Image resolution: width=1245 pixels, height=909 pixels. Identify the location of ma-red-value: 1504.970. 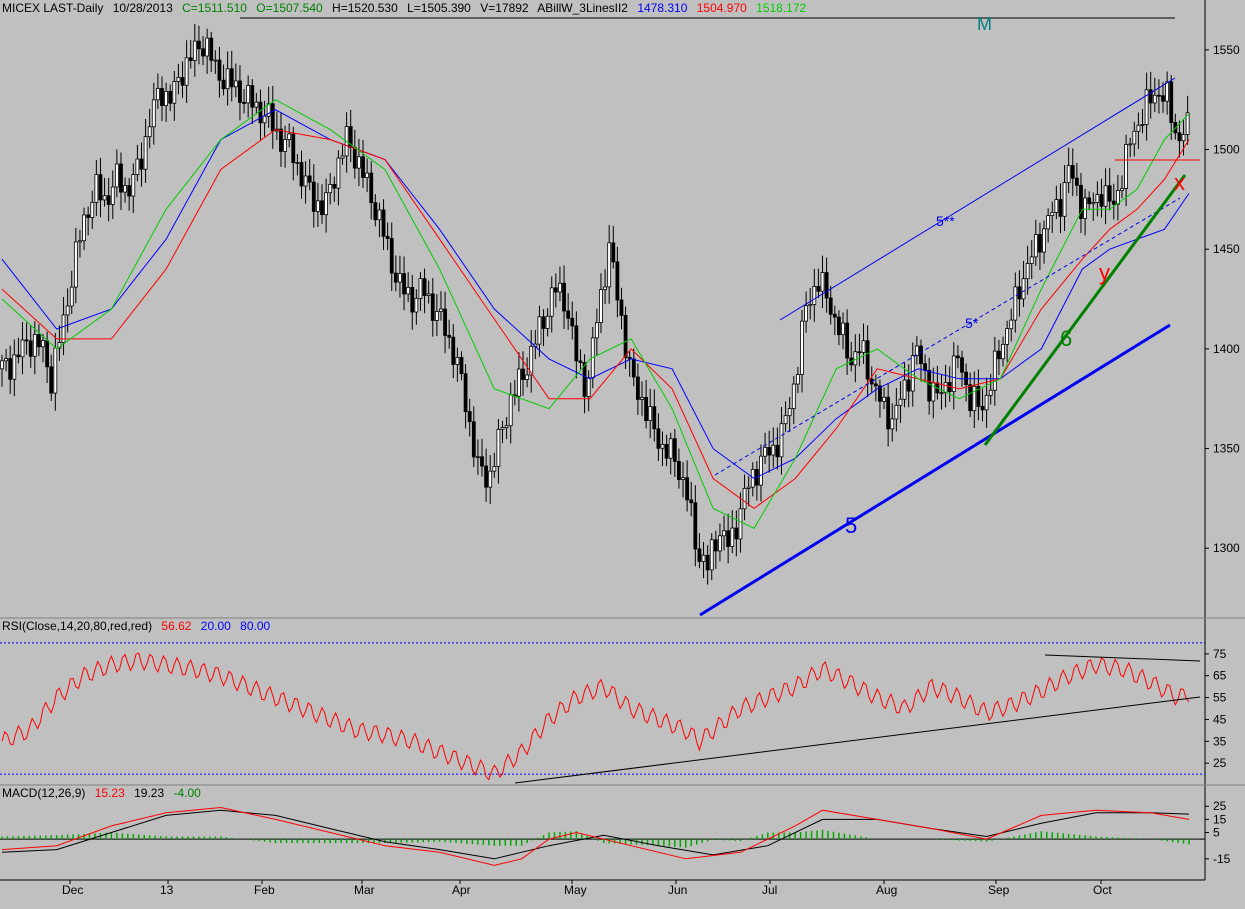
(721, 8).